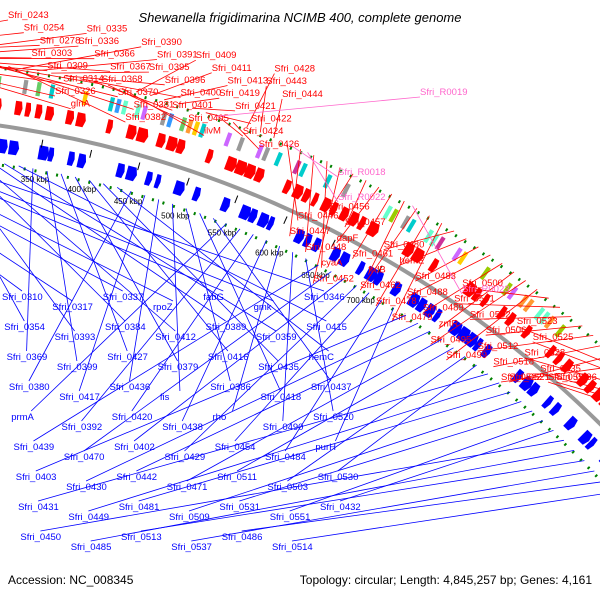  Describe the element at coordinates (182, 427) in the screenshot. I see `reverse-gene-label: Sfri_0438` at that location.